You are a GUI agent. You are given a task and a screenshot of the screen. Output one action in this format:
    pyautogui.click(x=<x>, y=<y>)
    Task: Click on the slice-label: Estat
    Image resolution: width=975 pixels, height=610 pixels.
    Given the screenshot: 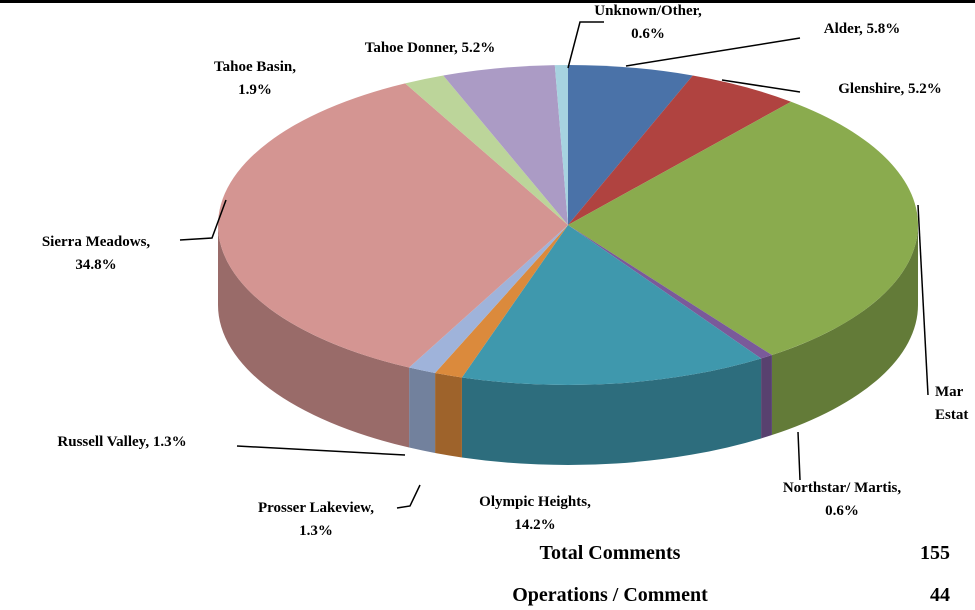 What is the action you would take?
    pyautogui.click(x=951, y=415)
    